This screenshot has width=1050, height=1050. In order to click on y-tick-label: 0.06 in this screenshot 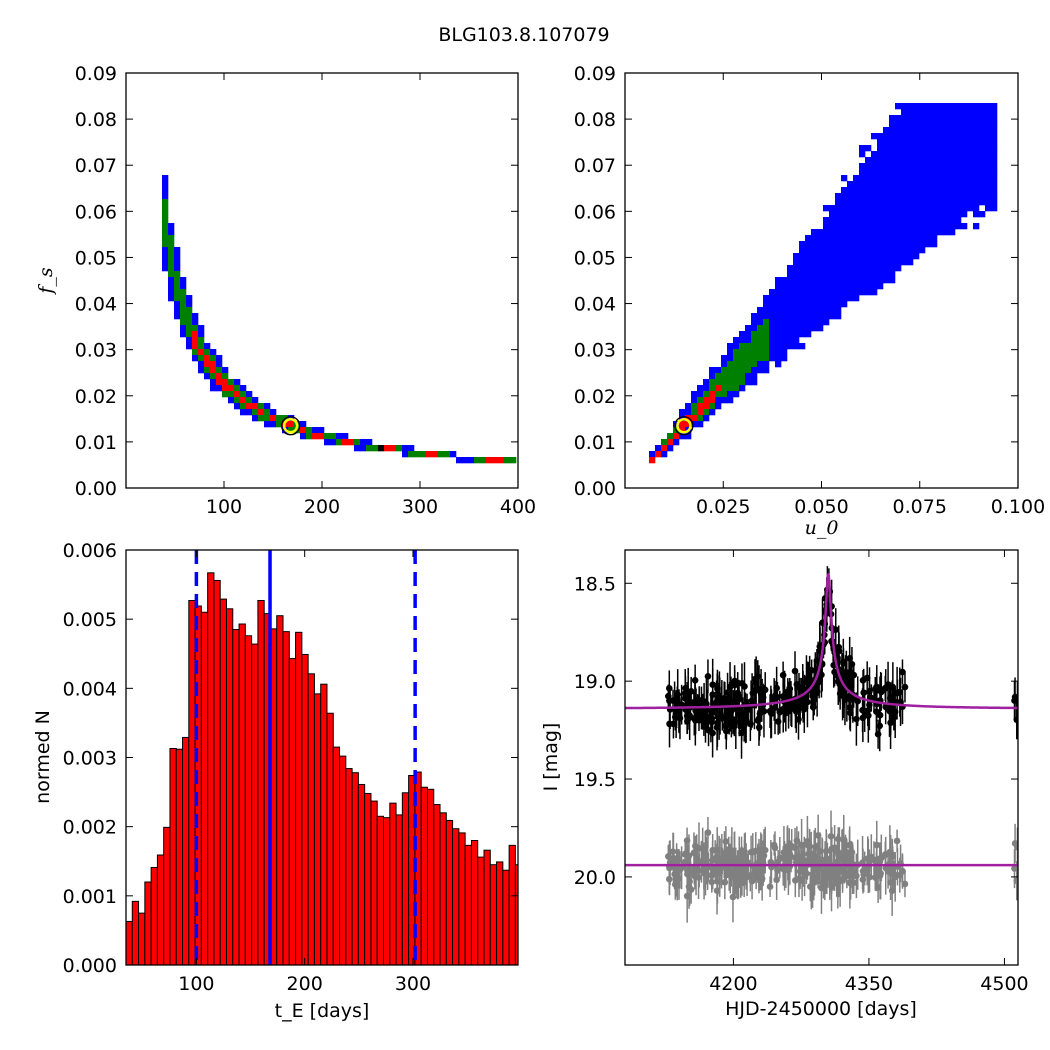, I will do `click(595, 212)`.